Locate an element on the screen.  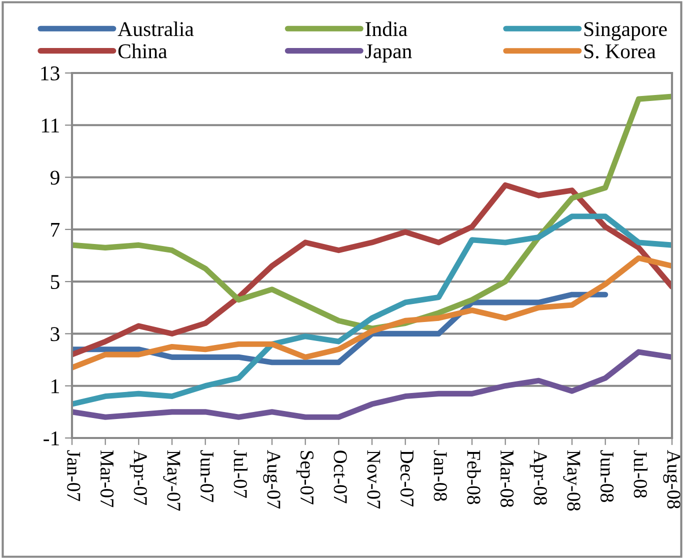
x-tick-label: Nov-07 is located at coordinates (373, 479).